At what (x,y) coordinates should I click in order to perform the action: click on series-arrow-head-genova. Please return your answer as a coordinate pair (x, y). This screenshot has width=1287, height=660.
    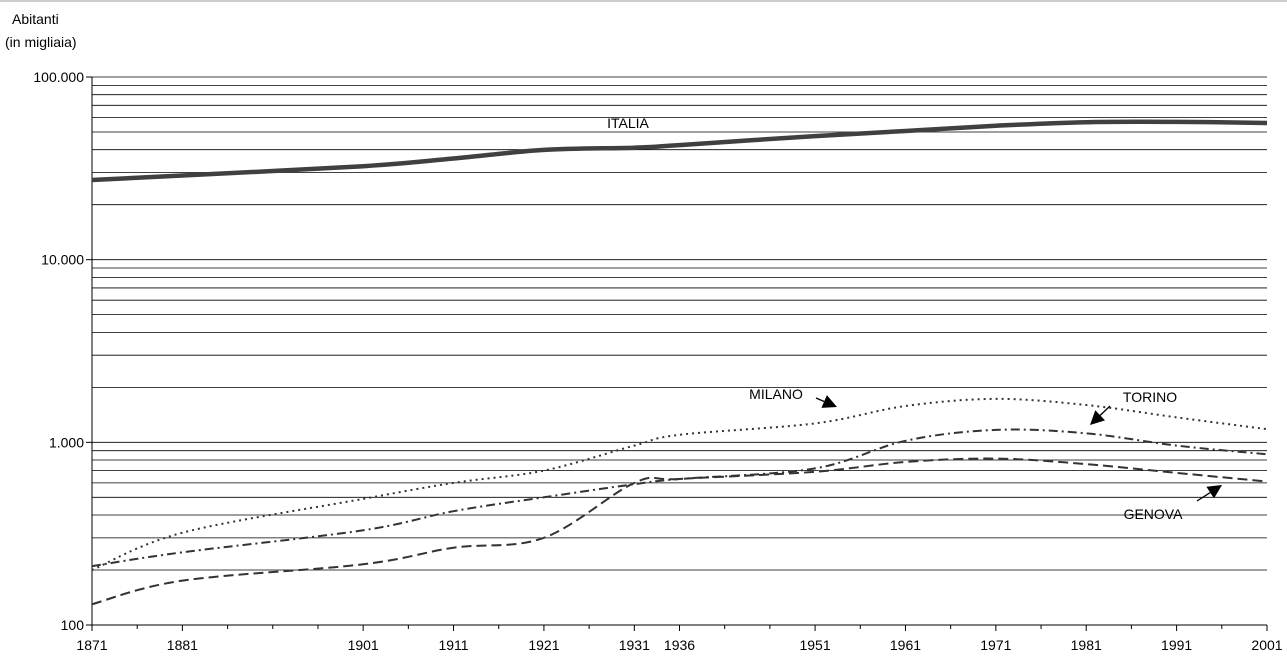
    Looking at the image, I should click on (1214, 492).